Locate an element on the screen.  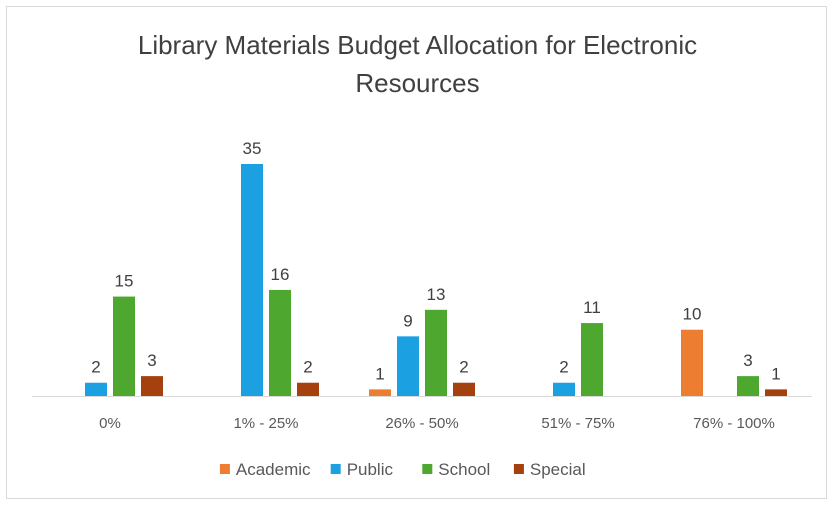
data-label-school-2: 13 is located at coordinates (436, 294).